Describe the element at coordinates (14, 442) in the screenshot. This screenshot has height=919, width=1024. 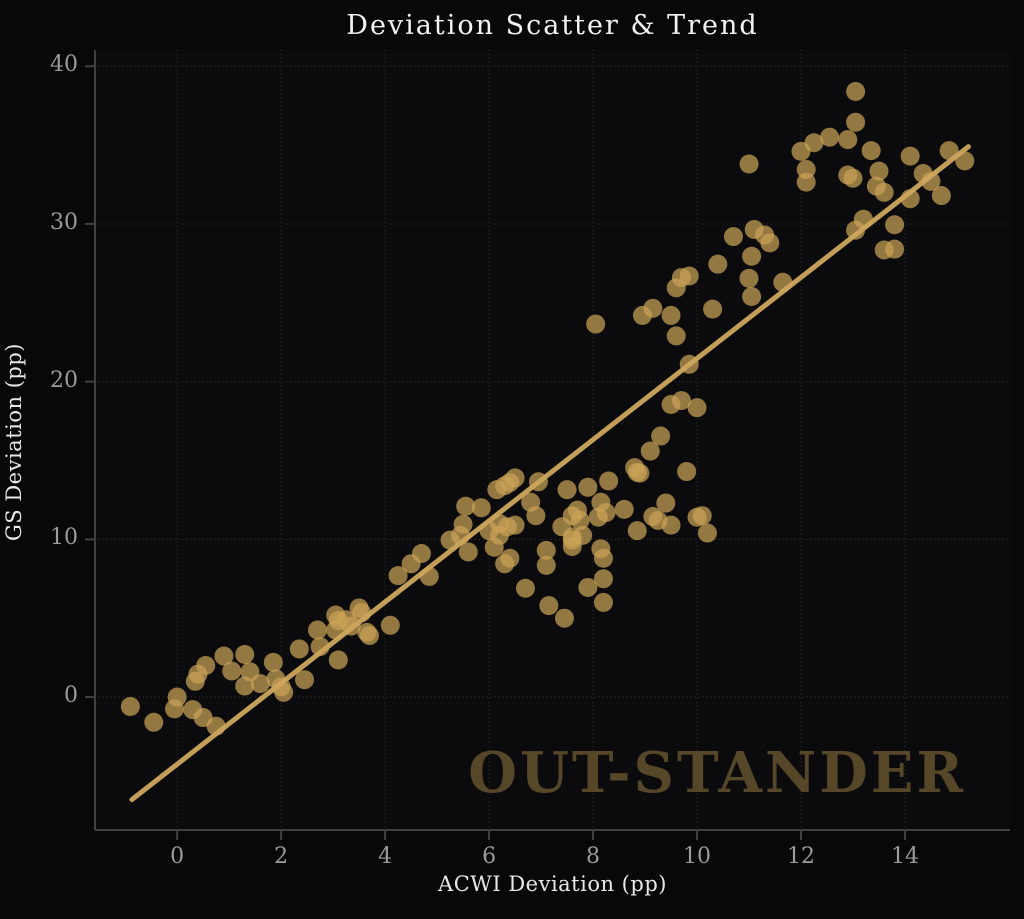
I see `y-axis-label: GS Deviation (pp)` at that location.